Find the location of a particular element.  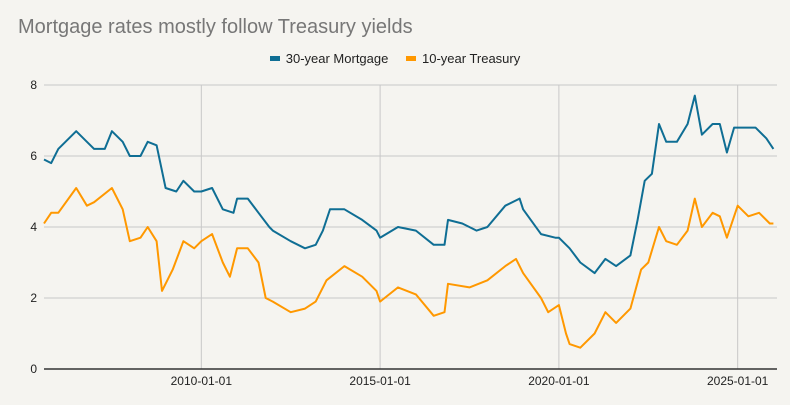

legend-item-mortgage: 30-year Mortgage is located at coordinates (329, 58).